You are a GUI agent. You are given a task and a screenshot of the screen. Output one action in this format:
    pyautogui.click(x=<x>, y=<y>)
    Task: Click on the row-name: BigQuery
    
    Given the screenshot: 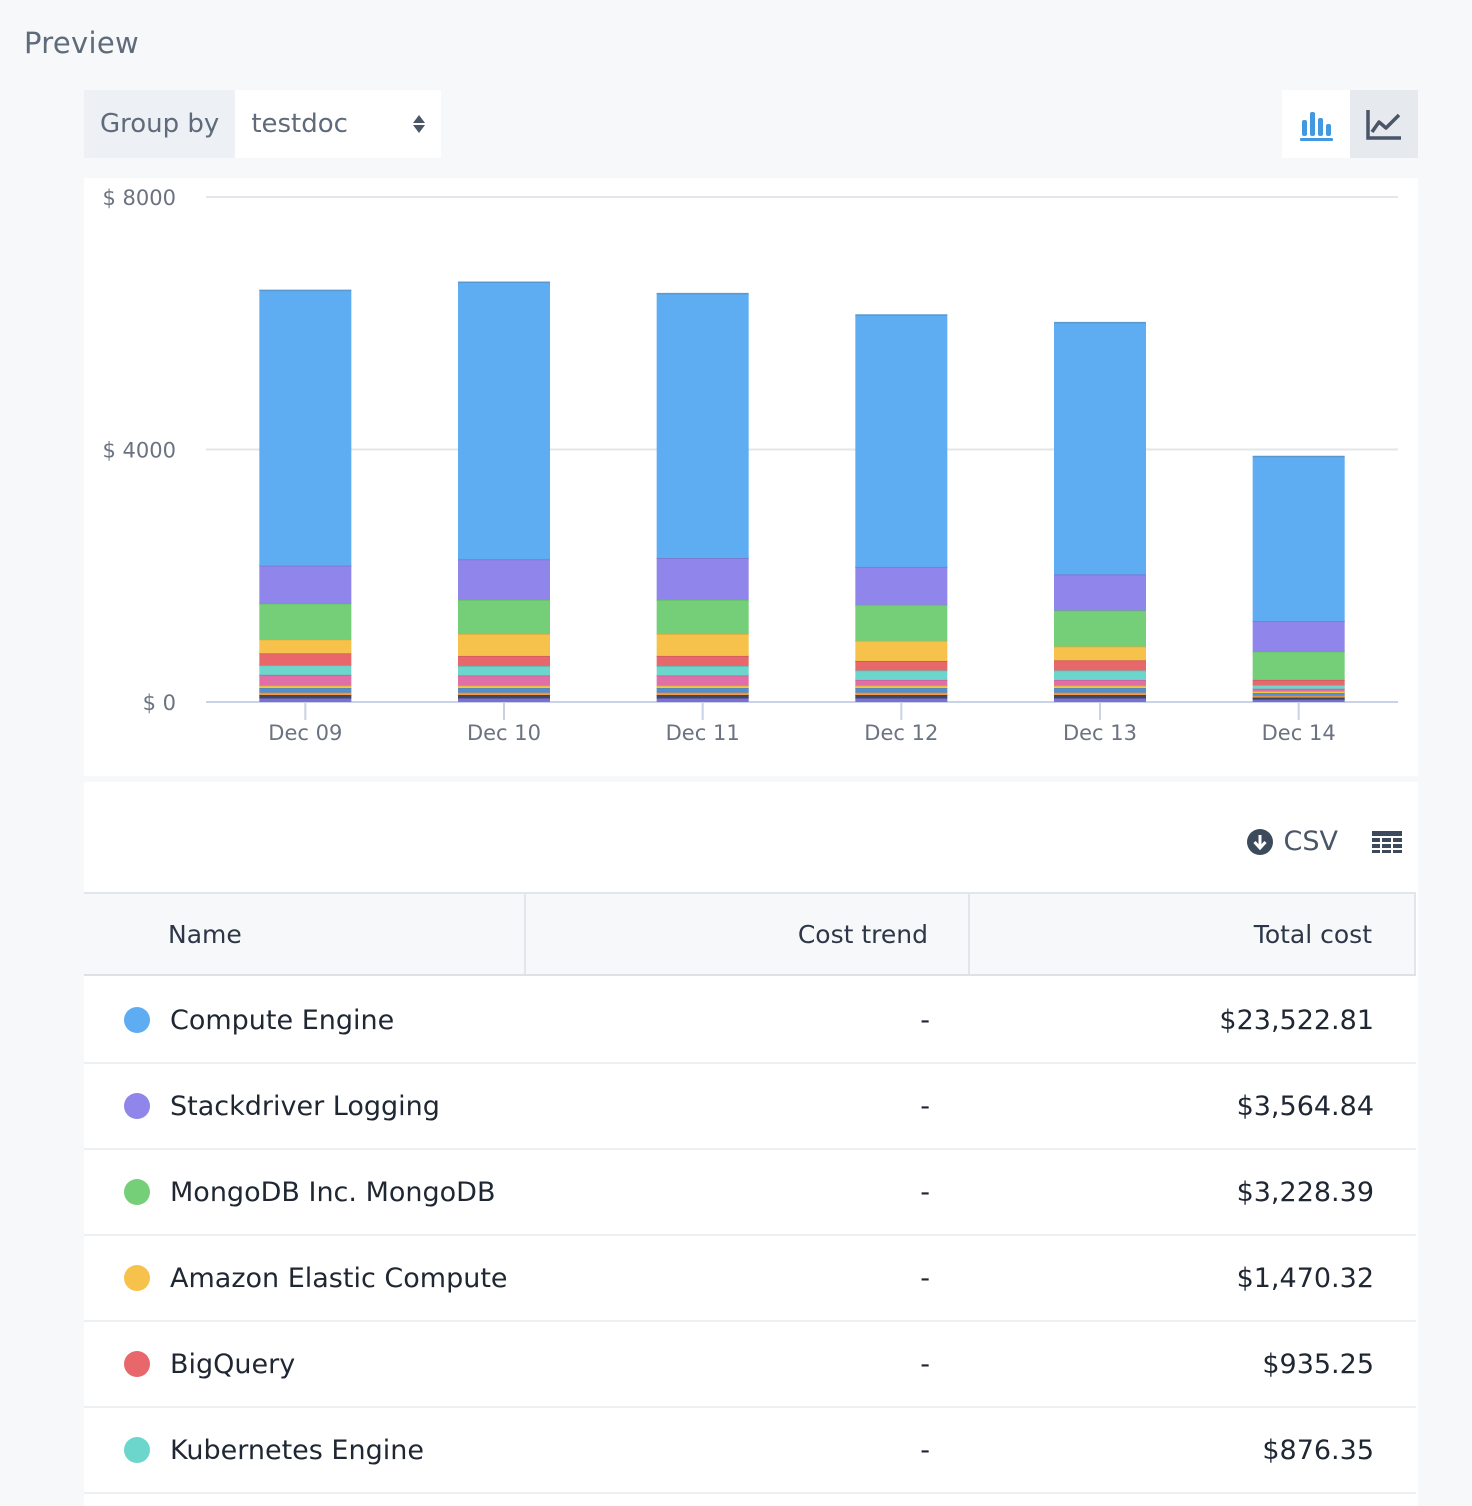 What is the action you would take?
    pyautogui.click(x=233, y=1364)
    